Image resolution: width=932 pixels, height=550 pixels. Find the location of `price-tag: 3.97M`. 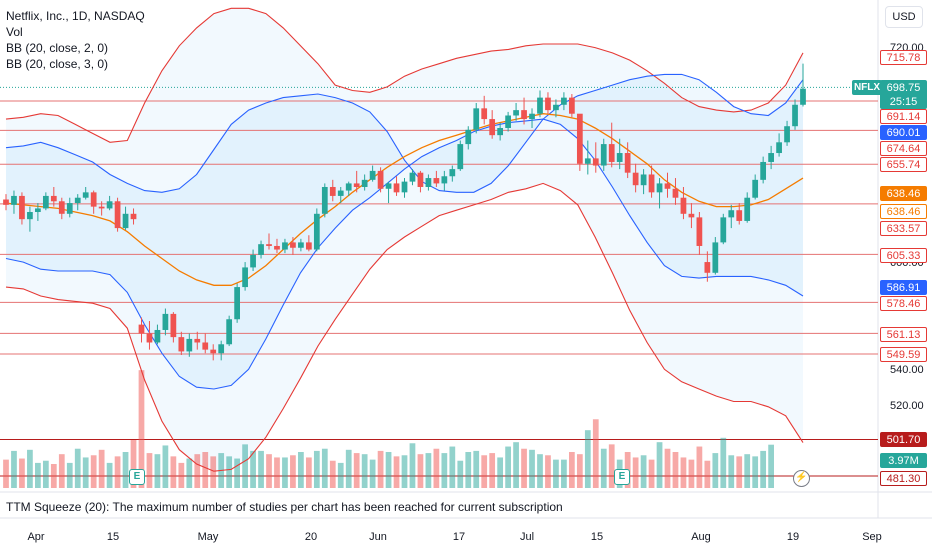

price-tag: 3.97M is located at coordinates (903, 460).